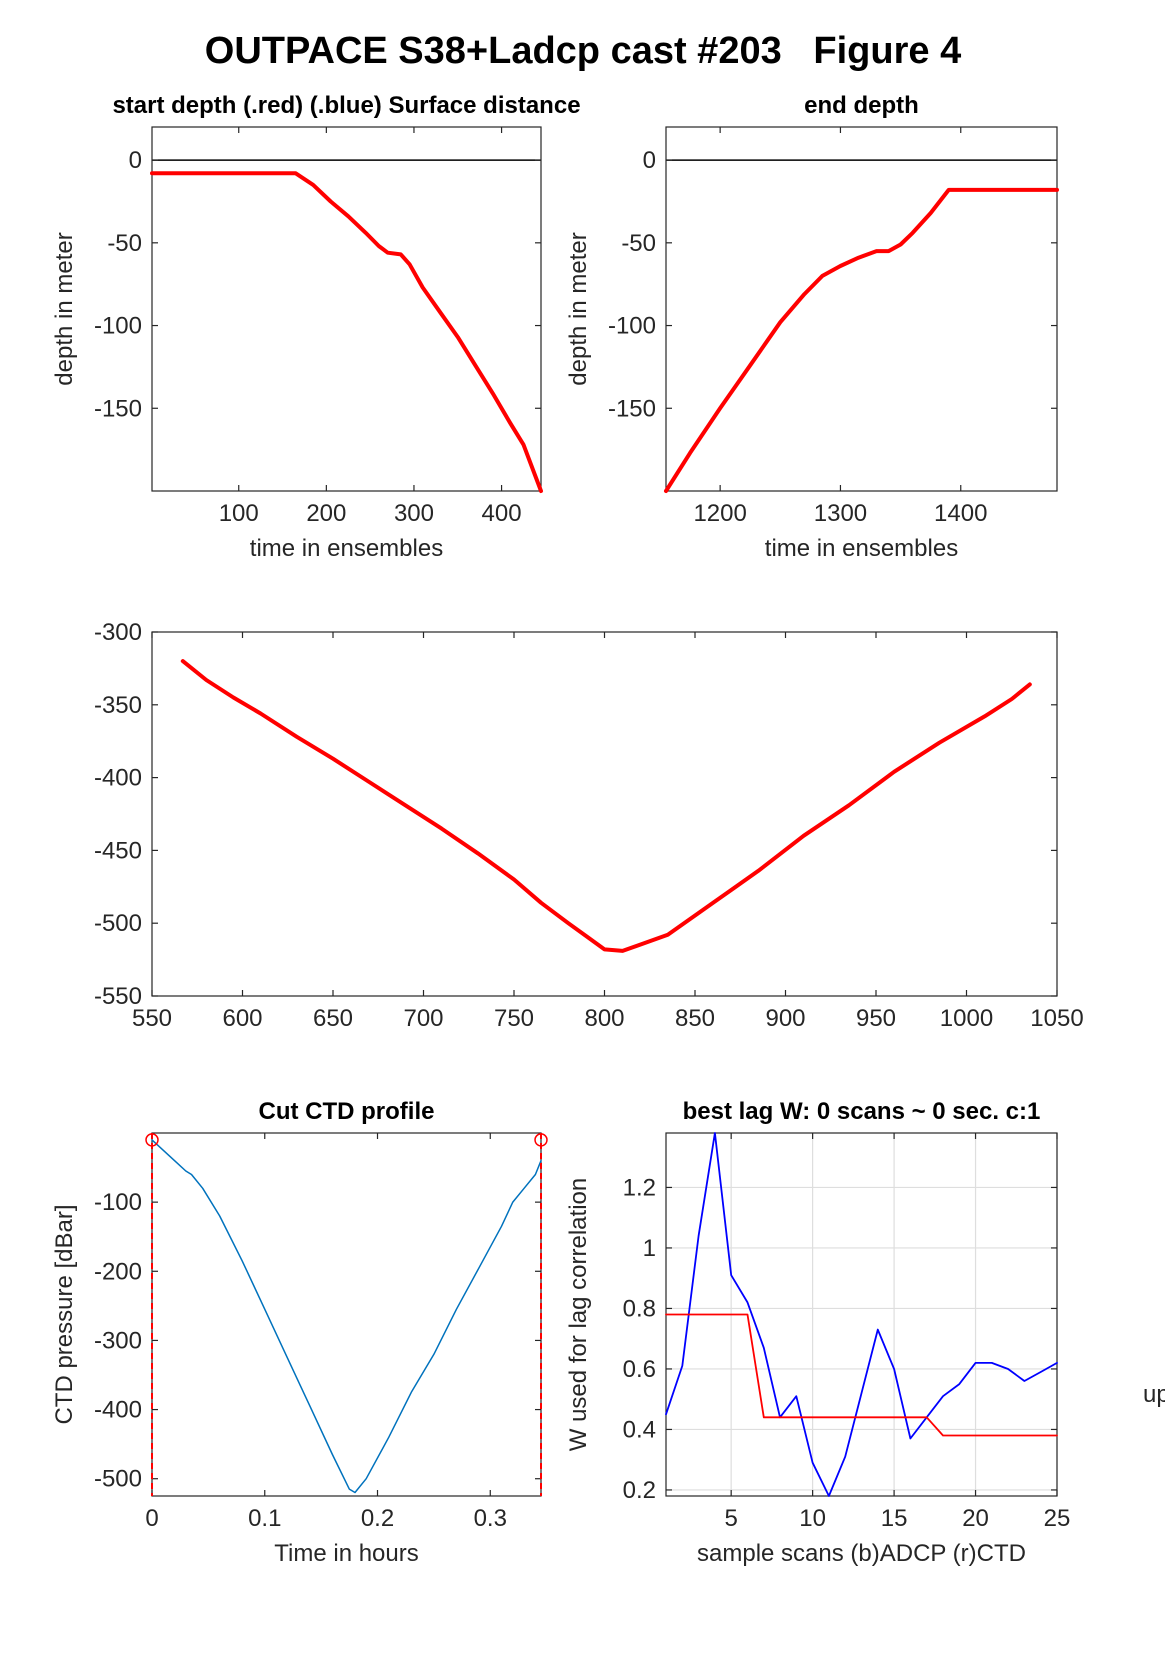  I want to click on x-tick-label: 0.1, so click(264, 1518).